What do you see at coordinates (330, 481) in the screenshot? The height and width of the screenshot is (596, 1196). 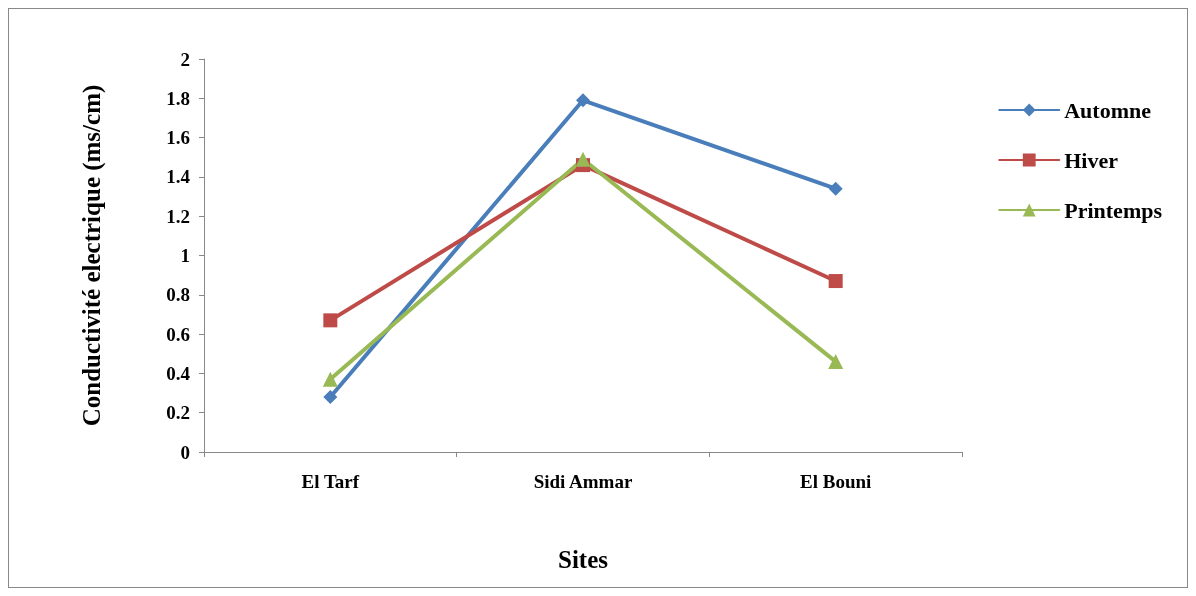 I see `x-tick-label: El Tarf` at bounding box center [330, 481].